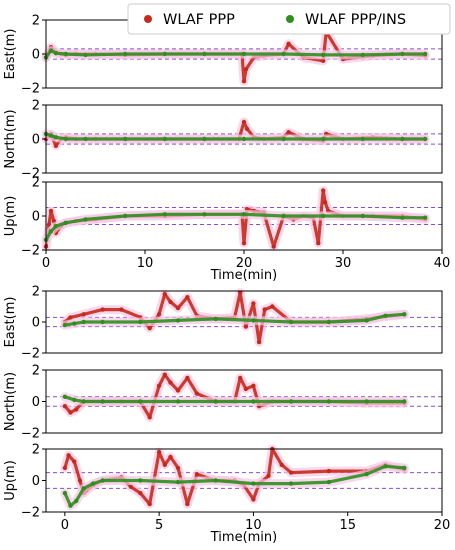 The height and width of the screenshot is (550, 455). Describe the element at coordinates (442, 525) in the screenshot. I see `x-tick-label: 20` at that location.